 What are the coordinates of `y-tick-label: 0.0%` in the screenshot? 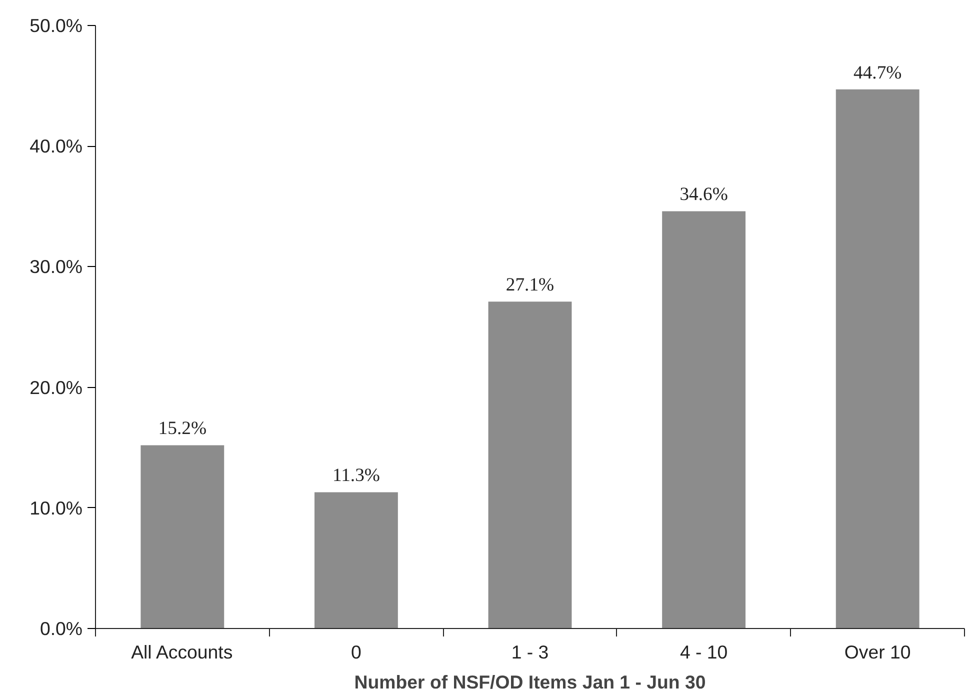 It's located at (61, 628).